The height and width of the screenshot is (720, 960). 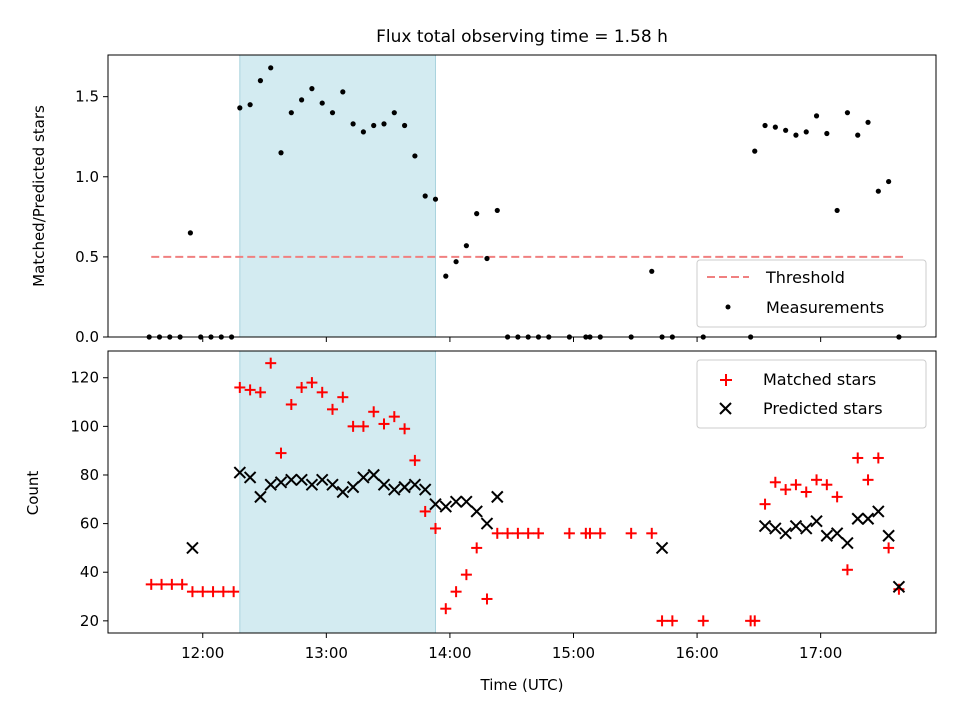 I want to click on bottom-shaded-band, so click(x=337, y=492).